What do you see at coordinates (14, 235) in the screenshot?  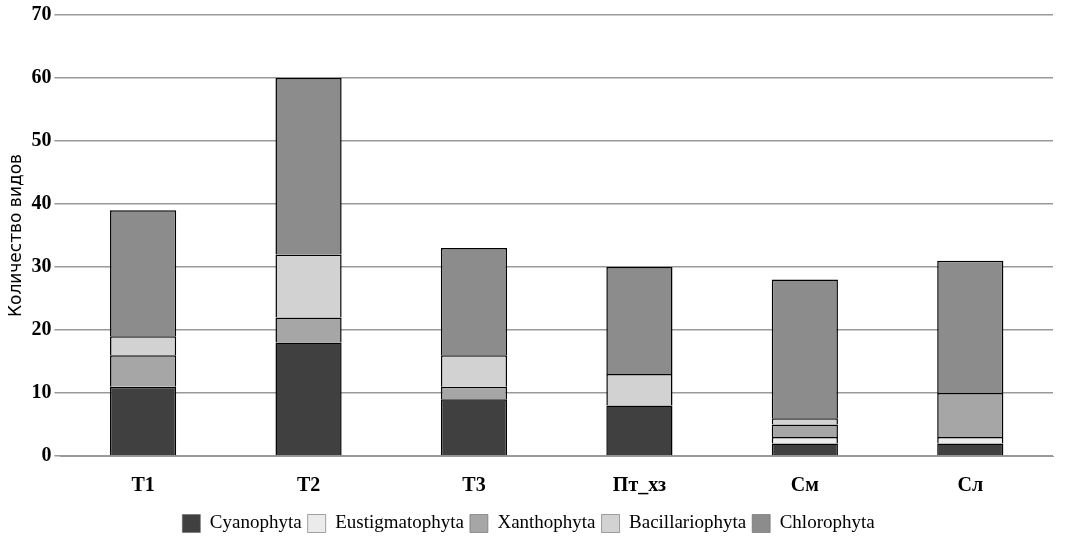 I see `y-axis-title: Количество видов` at bounding box center [14, 235].